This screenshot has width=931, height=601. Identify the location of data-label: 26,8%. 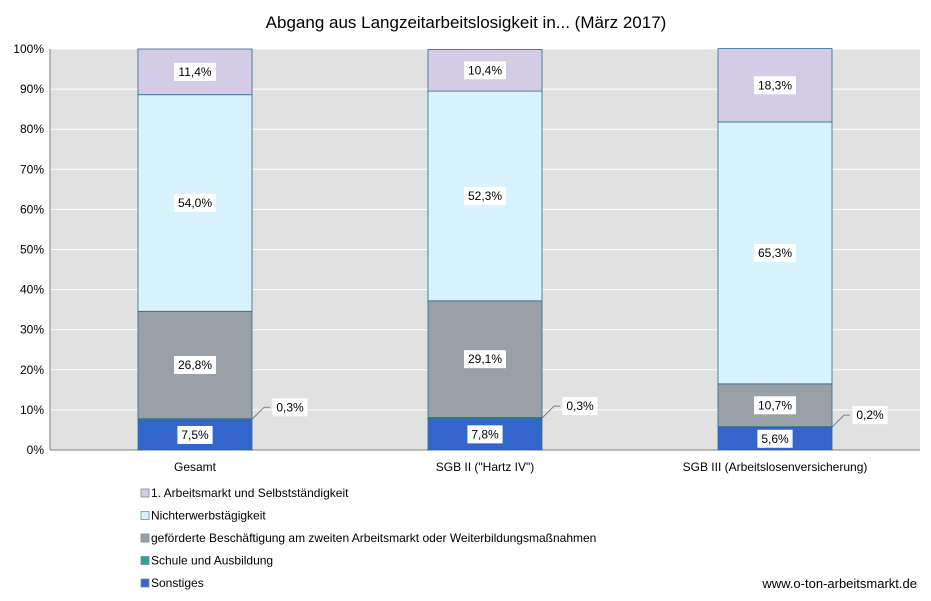
(195, 364).